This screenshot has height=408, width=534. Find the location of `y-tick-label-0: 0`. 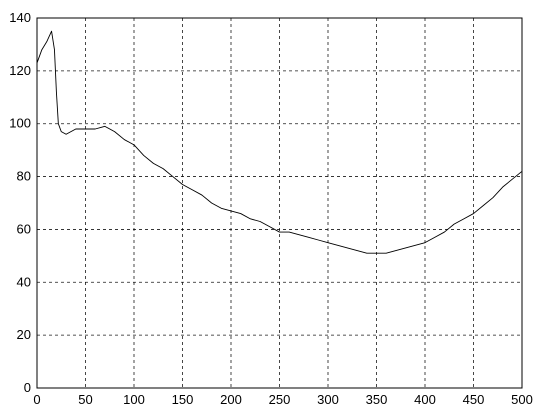

y-tick-label-0: 0 is located at coordinates (27, 387).